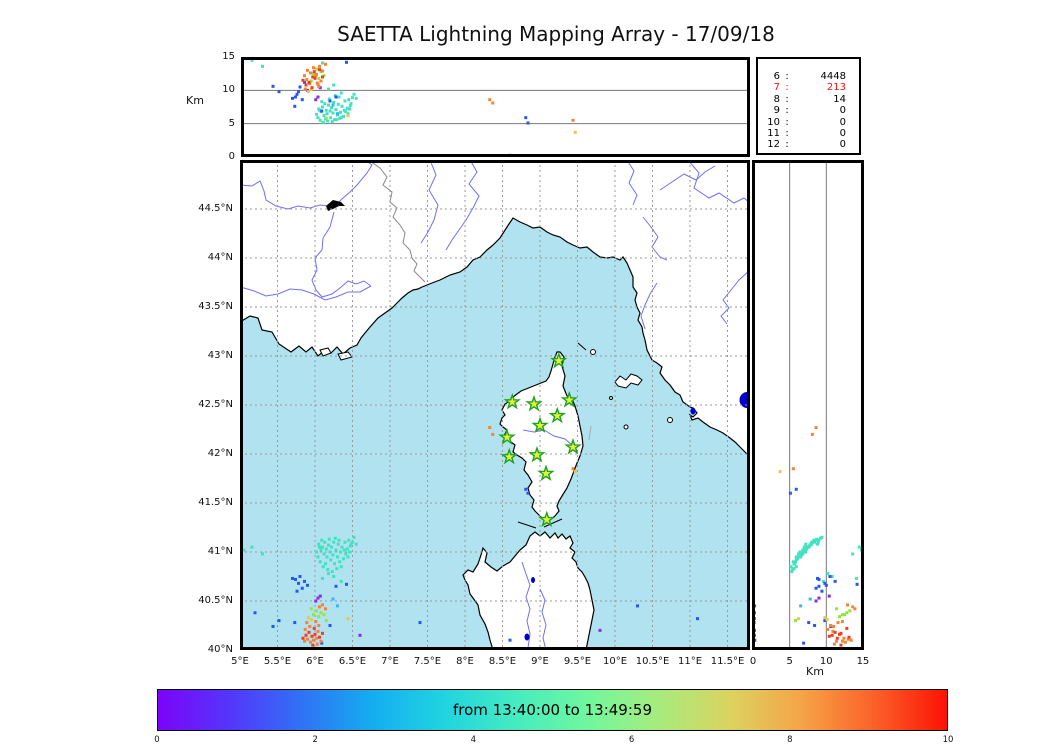 This screenshot has width=1050, height=750. Describe the element at coordinates (808, 111) in the screenshot. I see `station-count-rows: 6: 4448 7: 213 8: 14 9: 0 10: 0 11: 0 12: 0` at that location.